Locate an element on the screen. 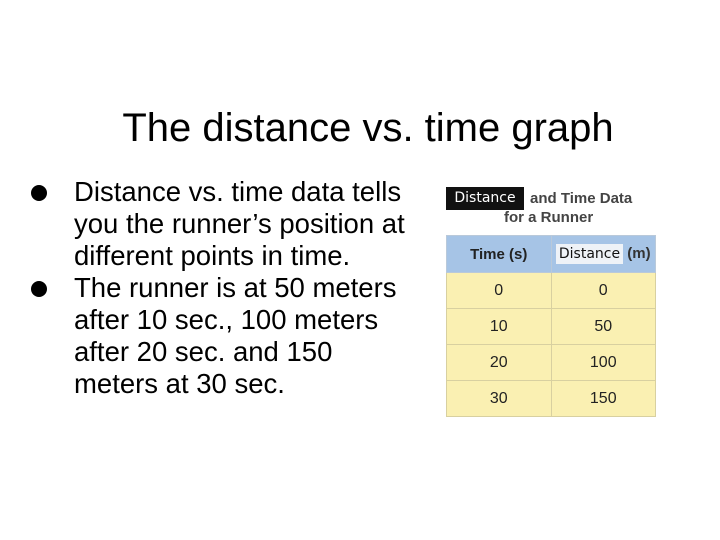 This screenshot has height=540, width=720. caption-title: and Time Data is located at coordinates (581, 198).